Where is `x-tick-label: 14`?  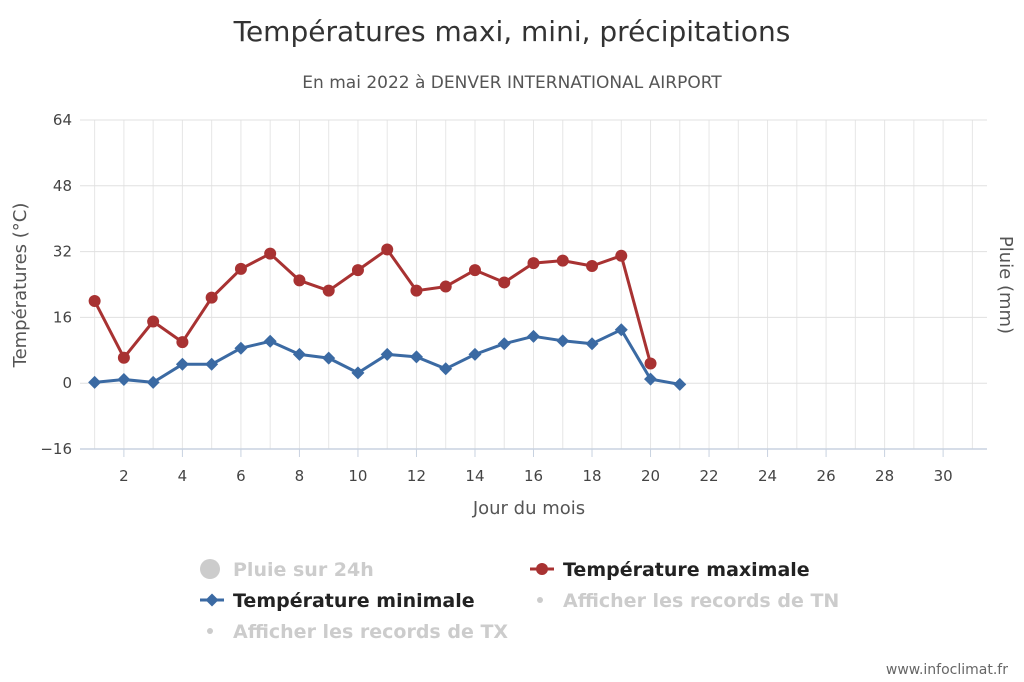 x-tick-label: 14 is located at coordinates (474, 476).